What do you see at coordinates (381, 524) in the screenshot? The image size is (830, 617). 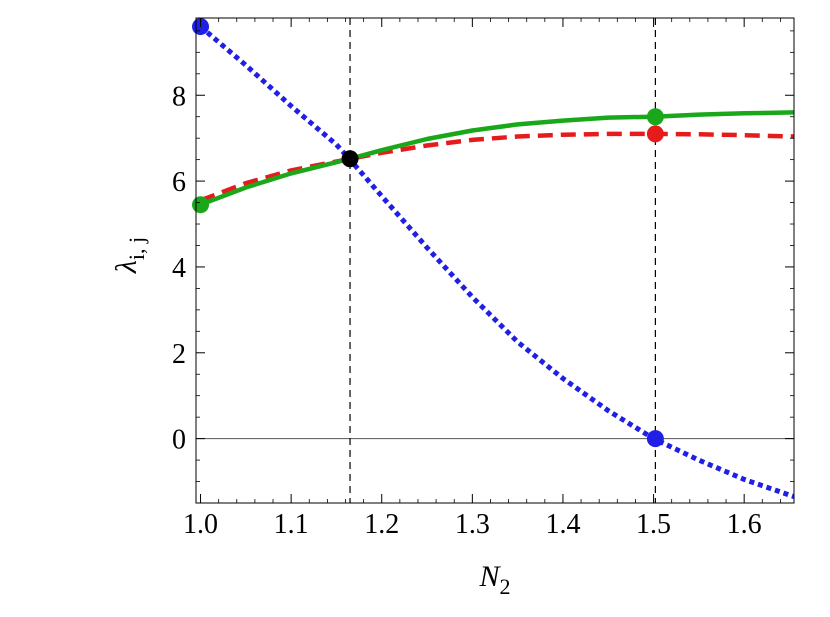 I see `x-tick-label: 1.2` at bounding box center [381, 524].